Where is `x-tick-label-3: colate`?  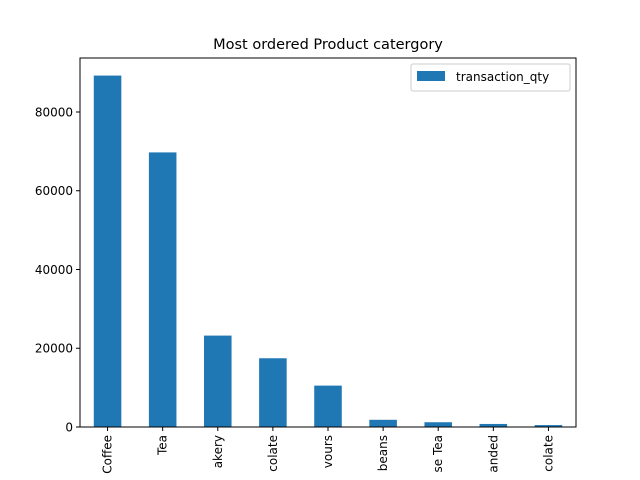 x-tick-label-3: colate is located at coordinates (273, 453).